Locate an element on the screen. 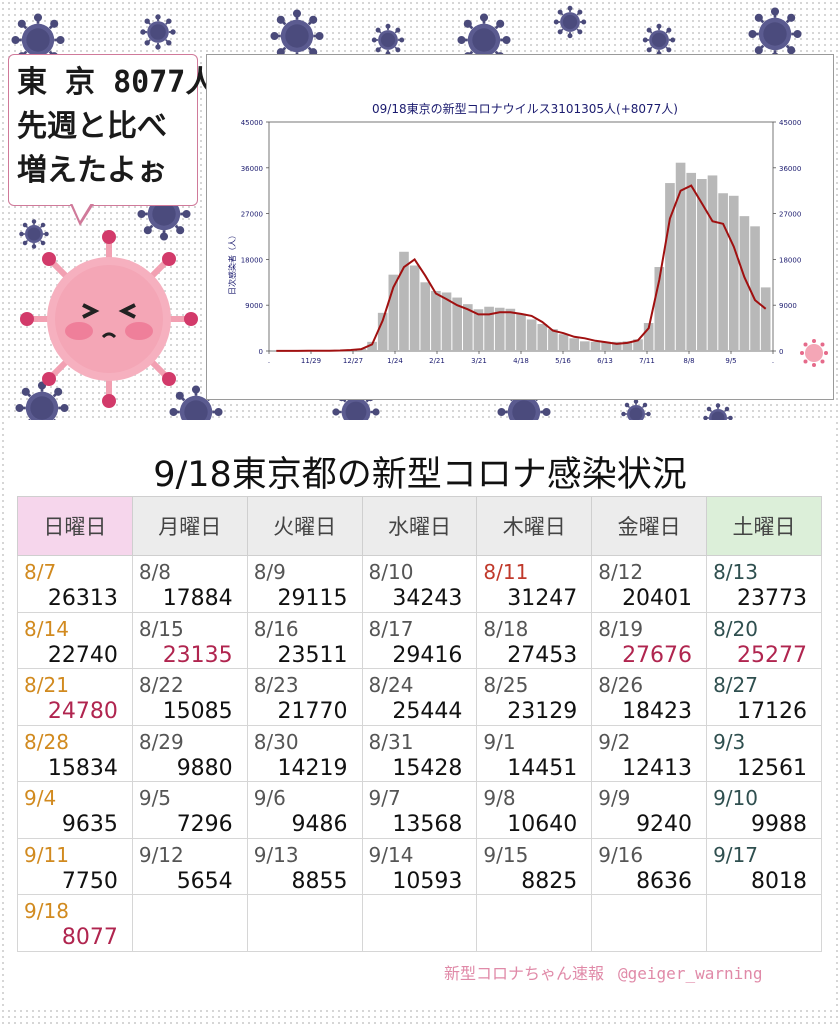  day-cell: 9/9 9240 is located at coordinates (649, 810).